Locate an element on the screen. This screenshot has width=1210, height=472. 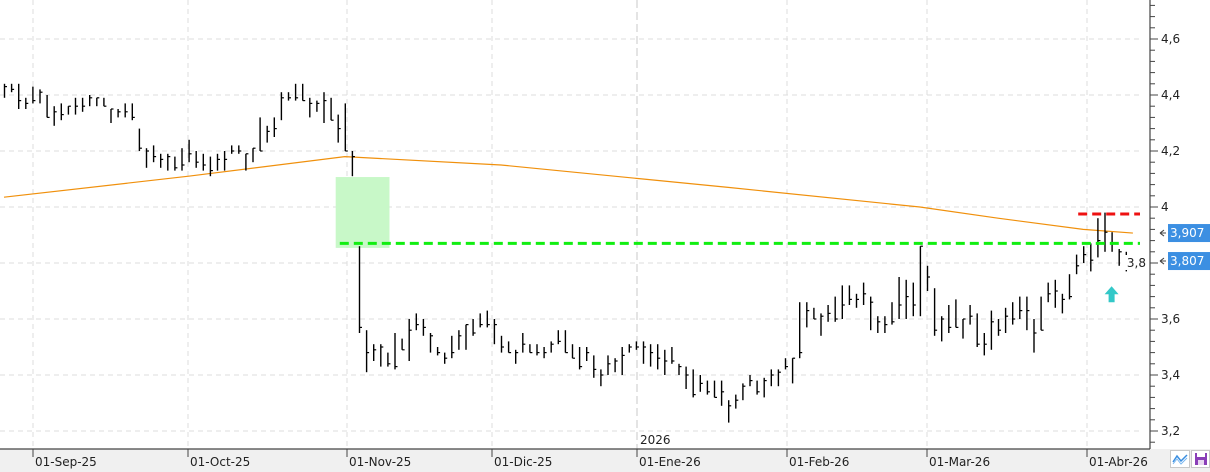
zone is located at coordinates (362, 212).